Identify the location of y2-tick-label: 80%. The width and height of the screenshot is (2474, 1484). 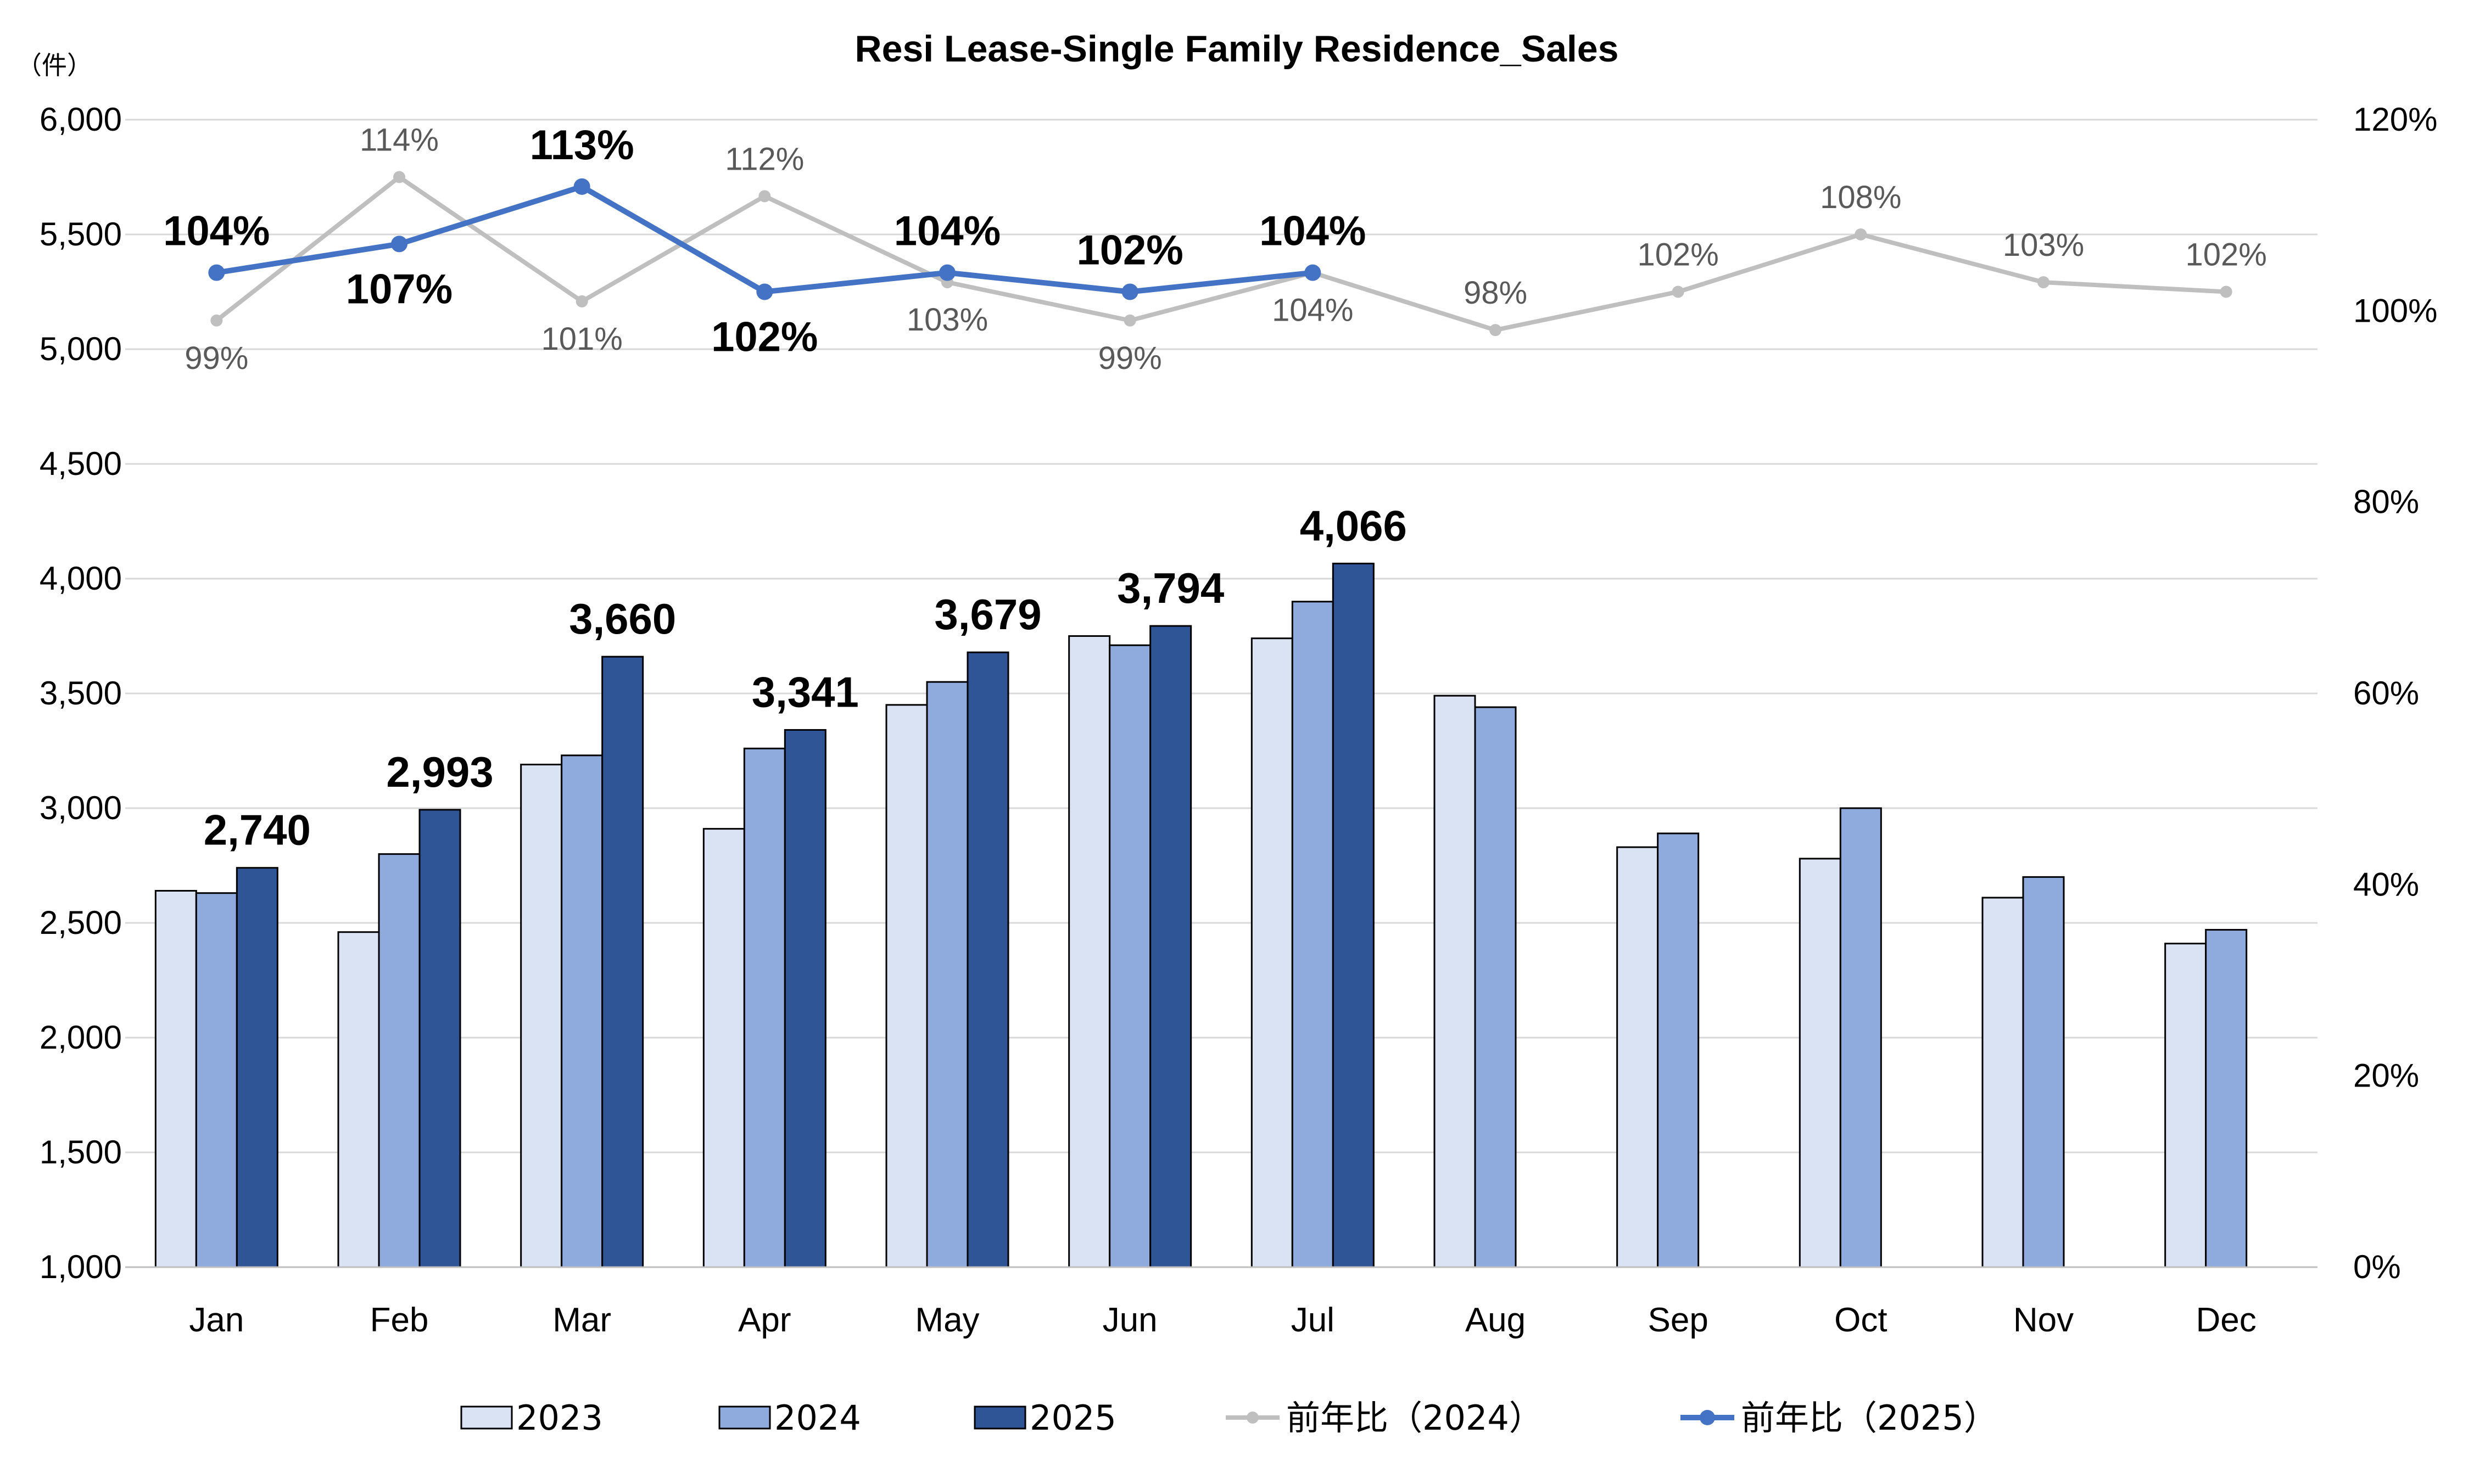
(2386, 502).